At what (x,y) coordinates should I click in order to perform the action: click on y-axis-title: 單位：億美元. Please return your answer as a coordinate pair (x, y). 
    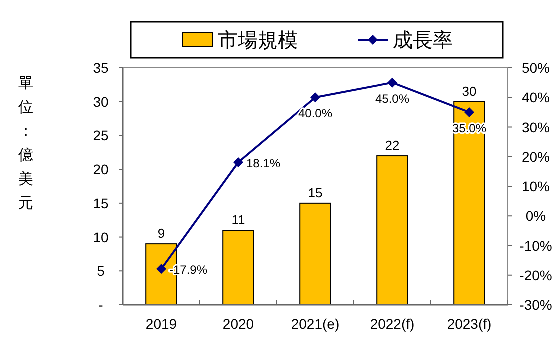
    Looking at the image, I should click on (26, 143).